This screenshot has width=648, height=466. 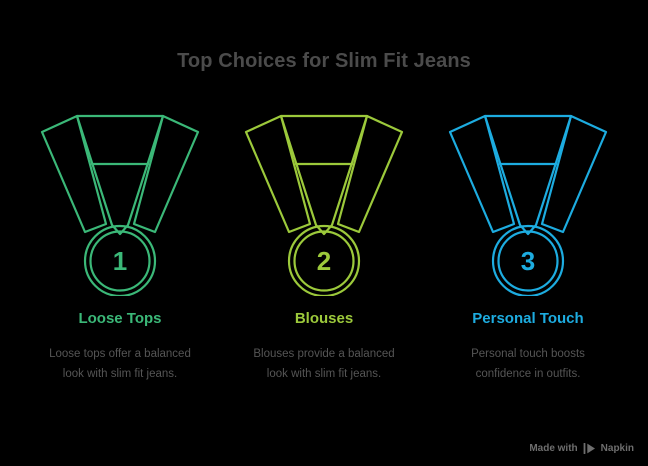 What do you see at coordinates (324, 261) in the screenshot?
I see `medal-rank-number-2: 2` at bounding box center [324, 261].